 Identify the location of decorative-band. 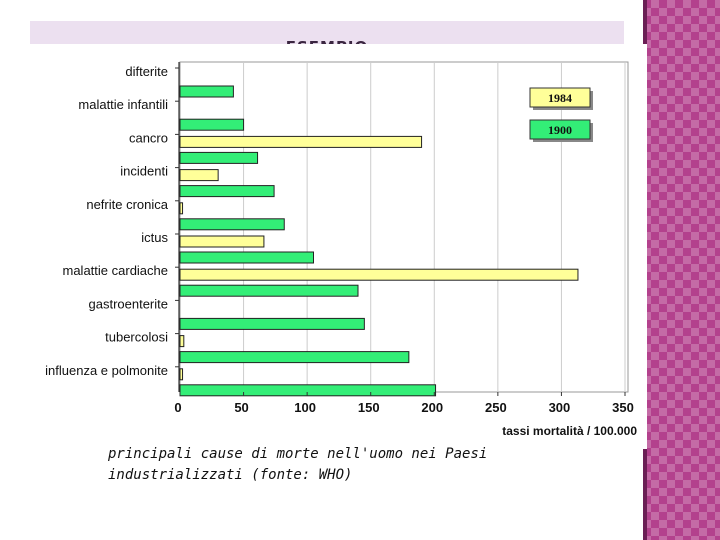
(681, 270).